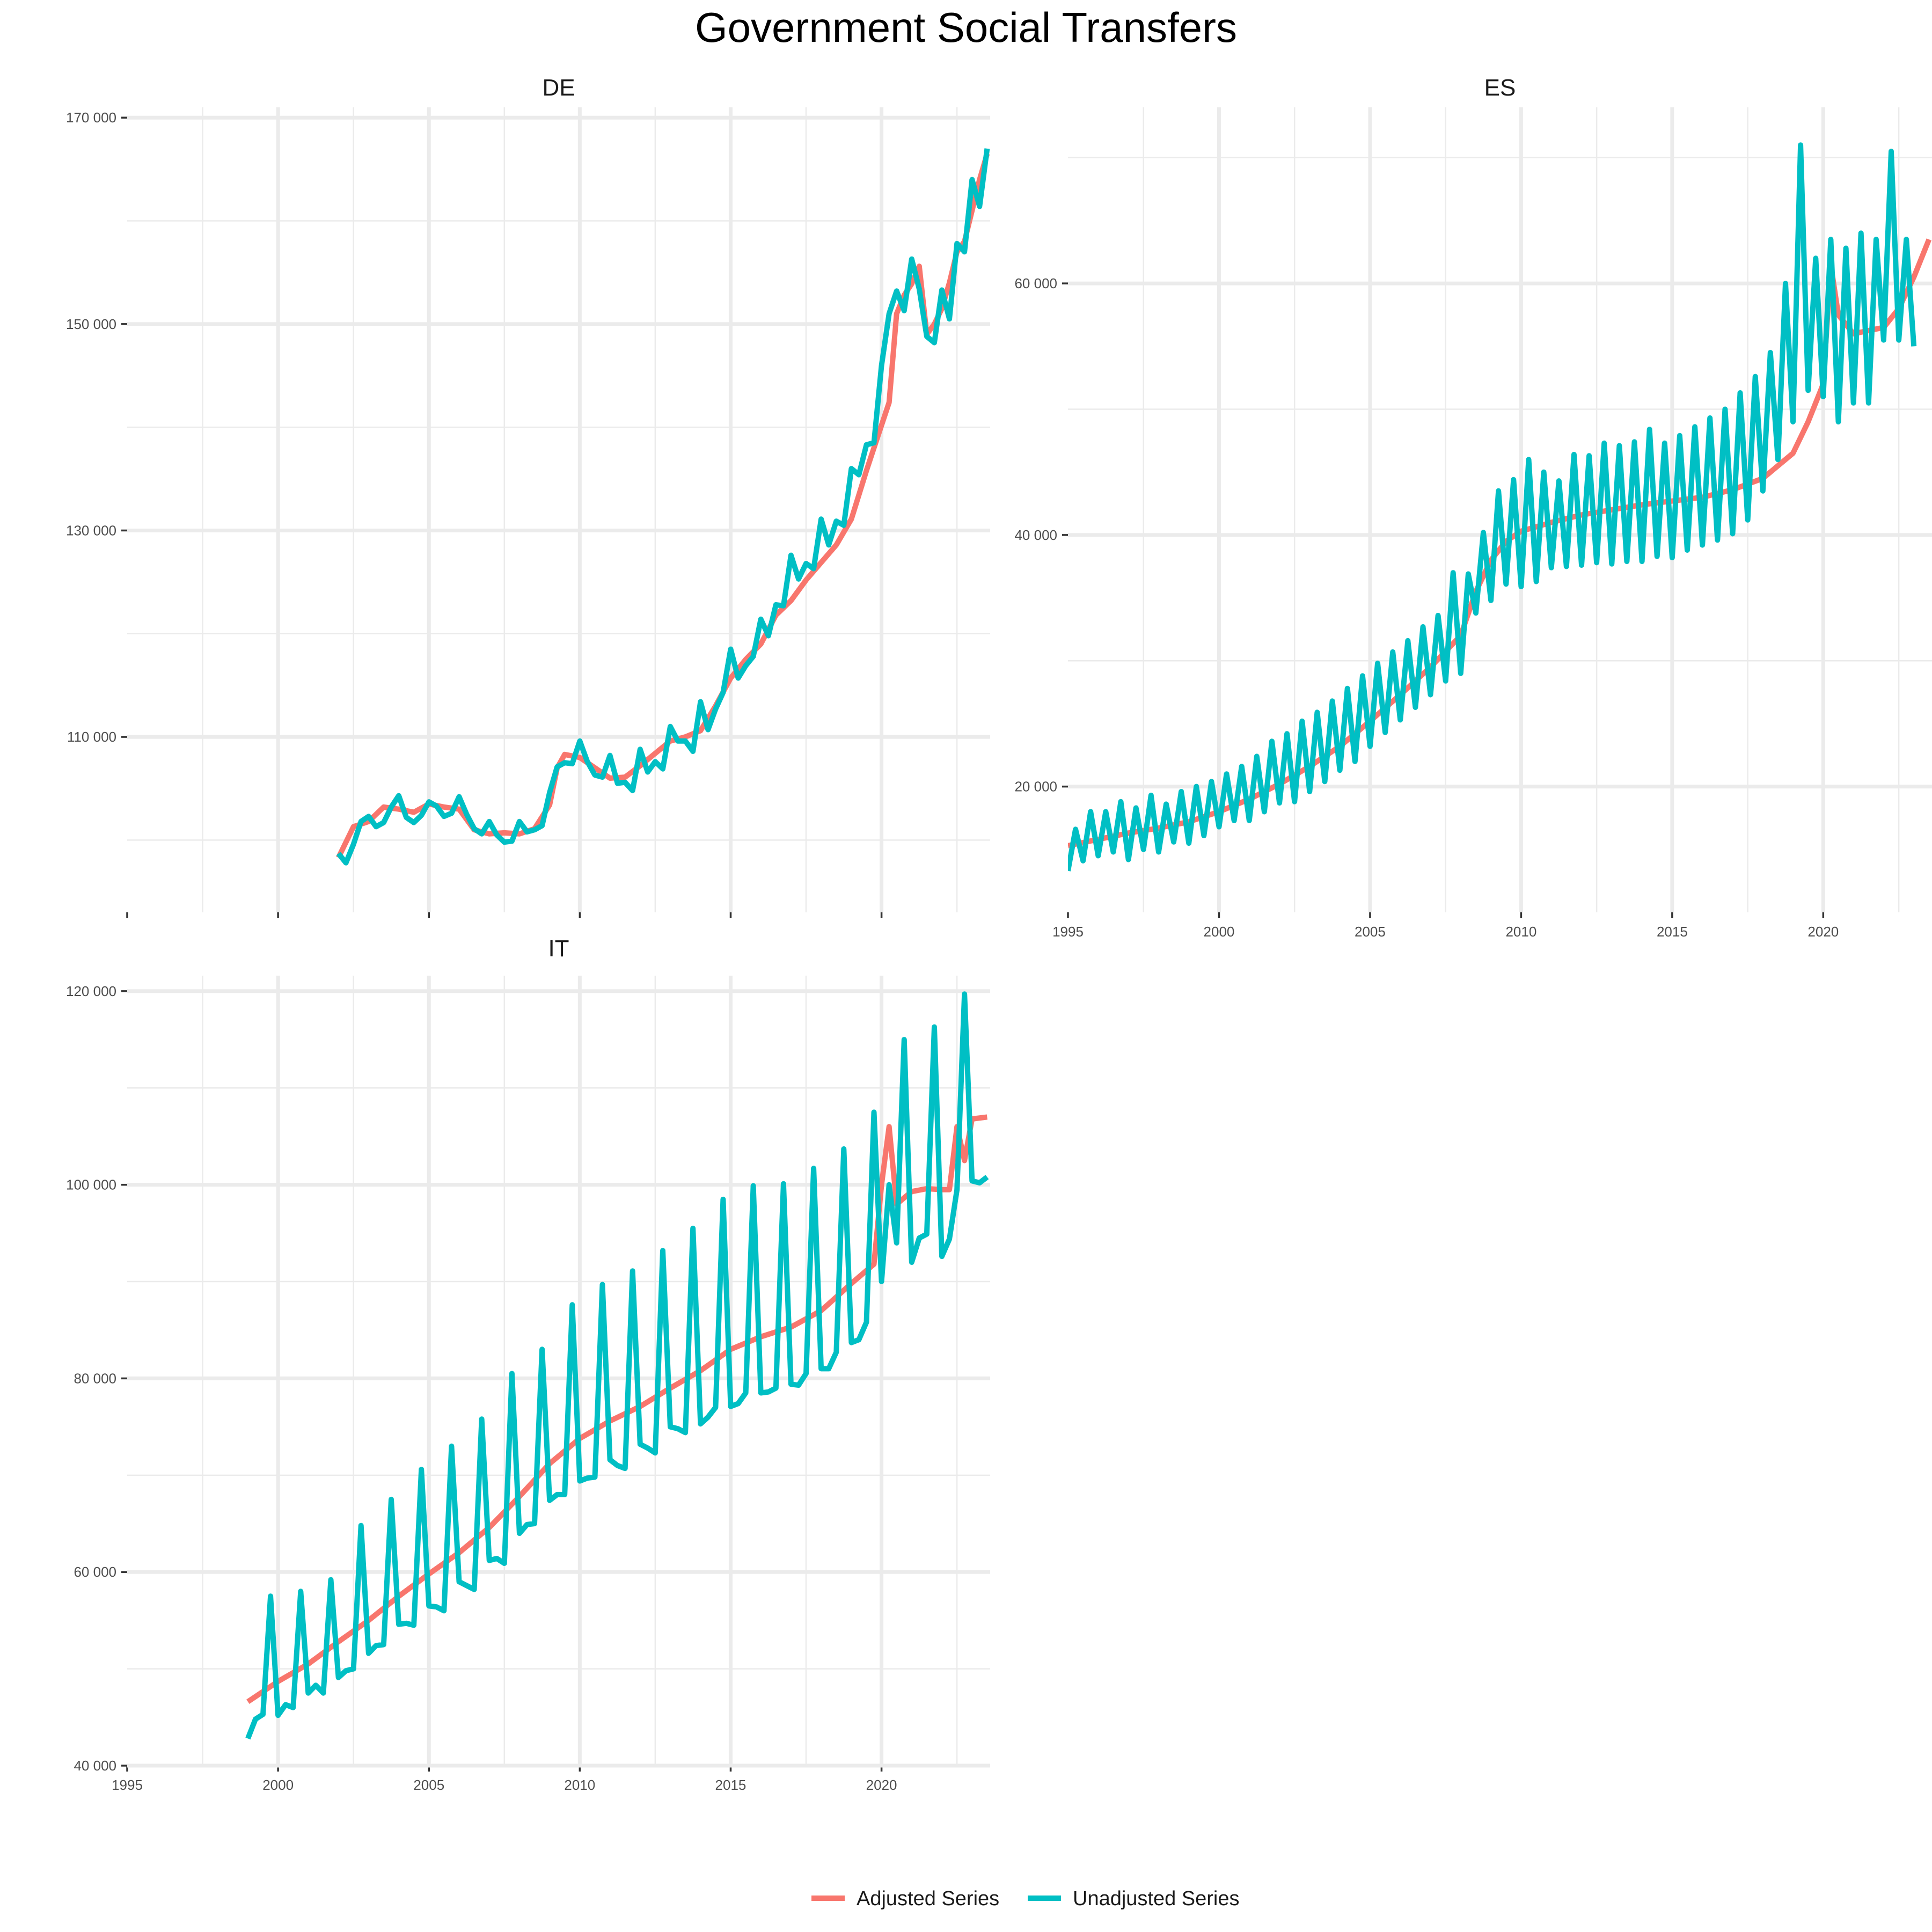 The width and height of the screenshot is (1932, 1932). What do you see at coordinates (928, 1898) in the screenshot?
I see `legend-label: Adjusted Series` at bounding box center [928, 1898].